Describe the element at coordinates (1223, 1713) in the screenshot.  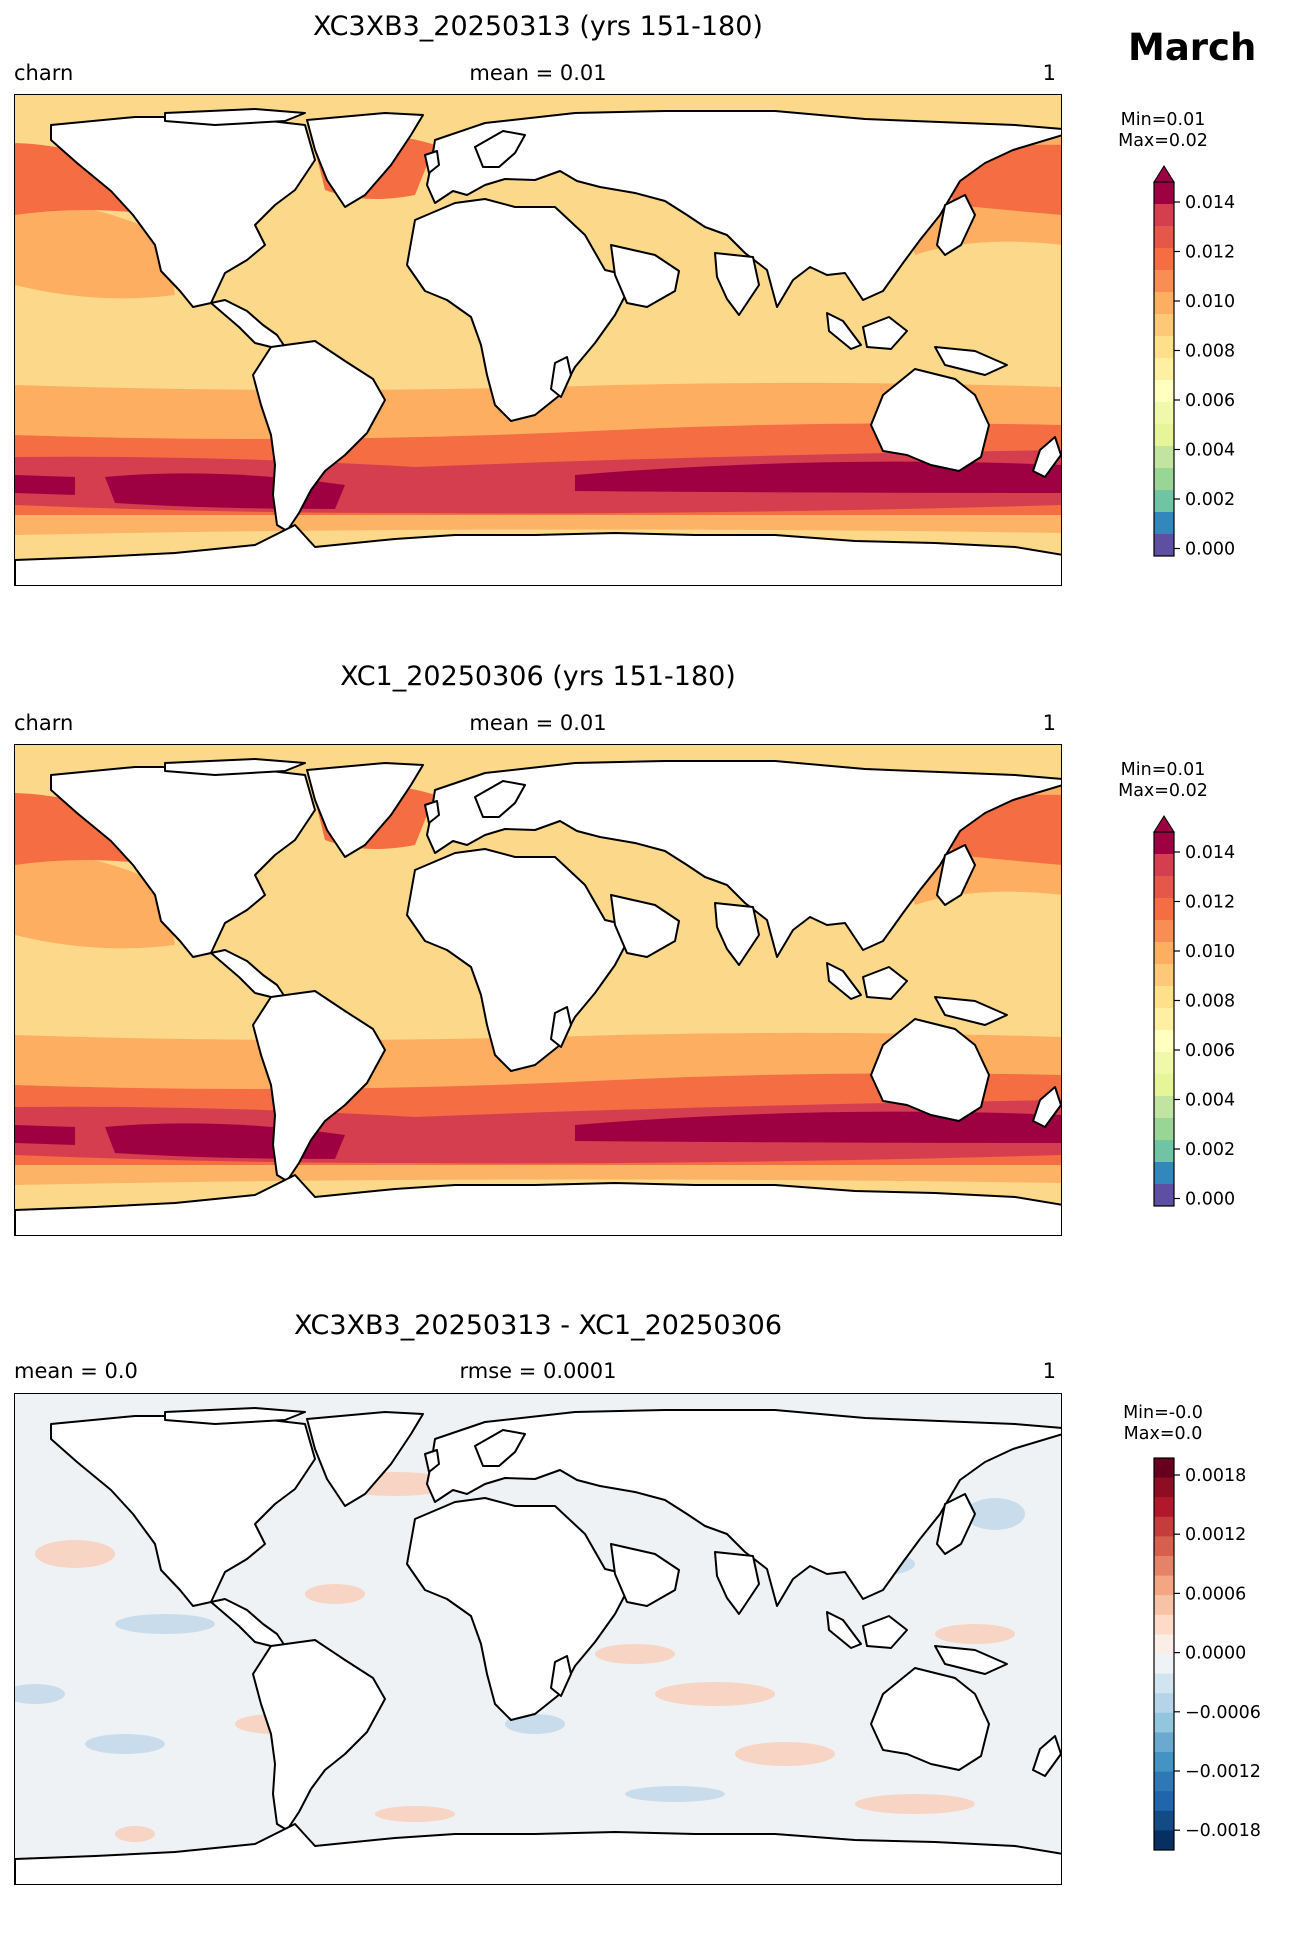
I see `colorbar-tick-label: −0.0006` at that location.